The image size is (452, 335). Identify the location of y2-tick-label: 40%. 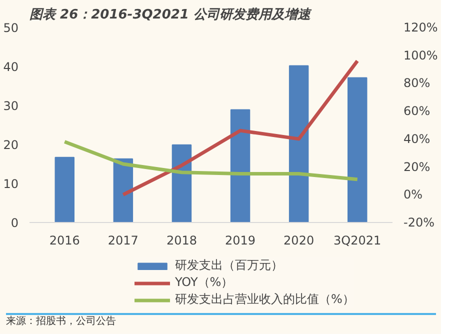
(417, 139).